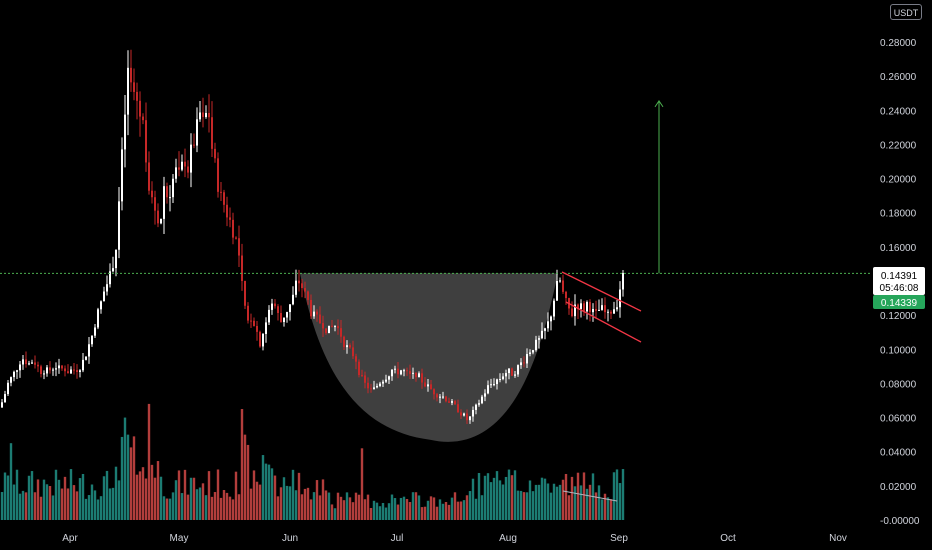 The width and height of the screenshot is (932, 550). Describe the element at coordinates (898, 43) in the screenshot. I see `price-tick-label: 0.28000` at that location.